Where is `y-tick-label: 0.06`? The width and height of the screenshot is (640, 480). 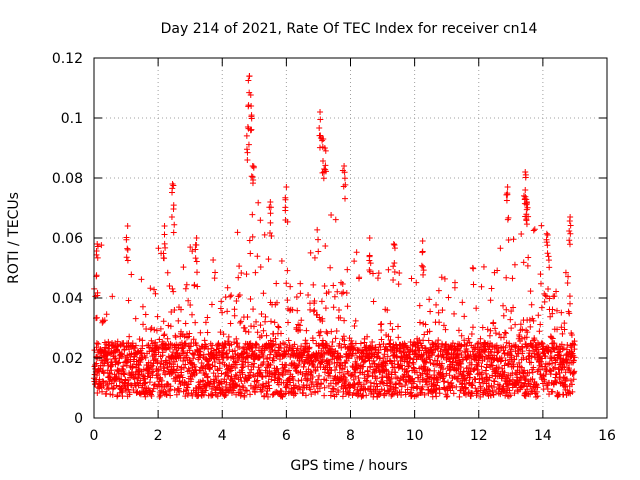 y-tick-label: 0.06 is located at coordinates (67, 239).